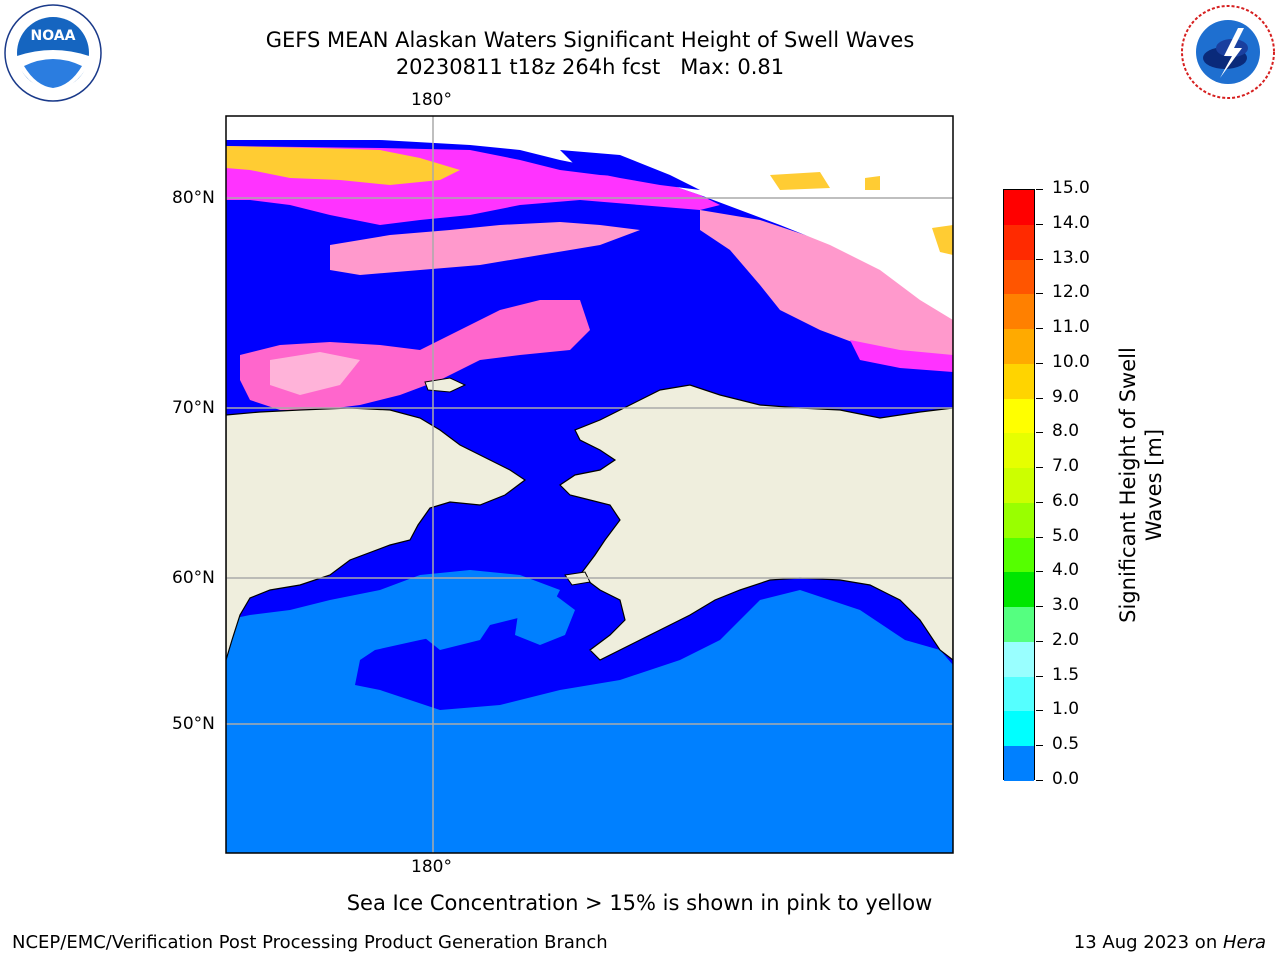 This screenshot has height=960, width=1280. What do you see at coordinates (1066, 744) in the screenshot?
I see `colorbar-tick-label: 0.5` at bounding box center [1066, 744].